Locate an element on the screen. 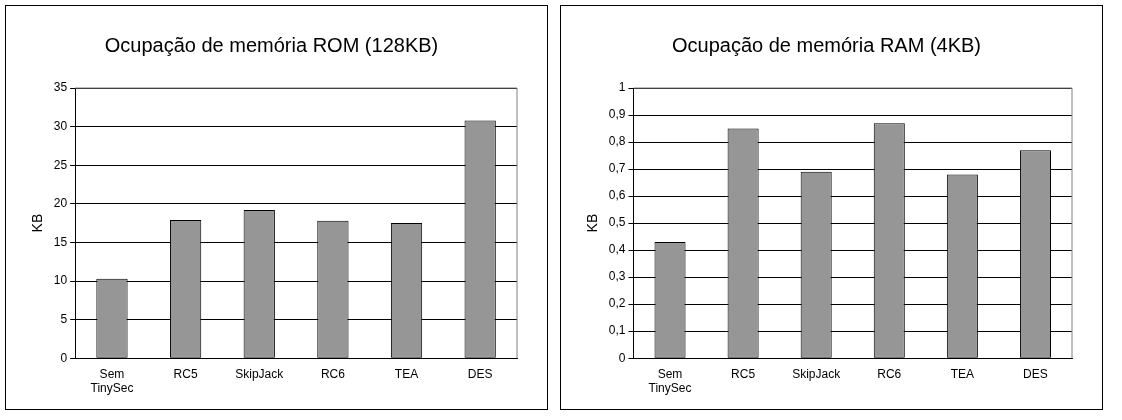 This screenshot has height=420, width=1122. y-tick-label: 0,6 is located at coordinates (617, 195).